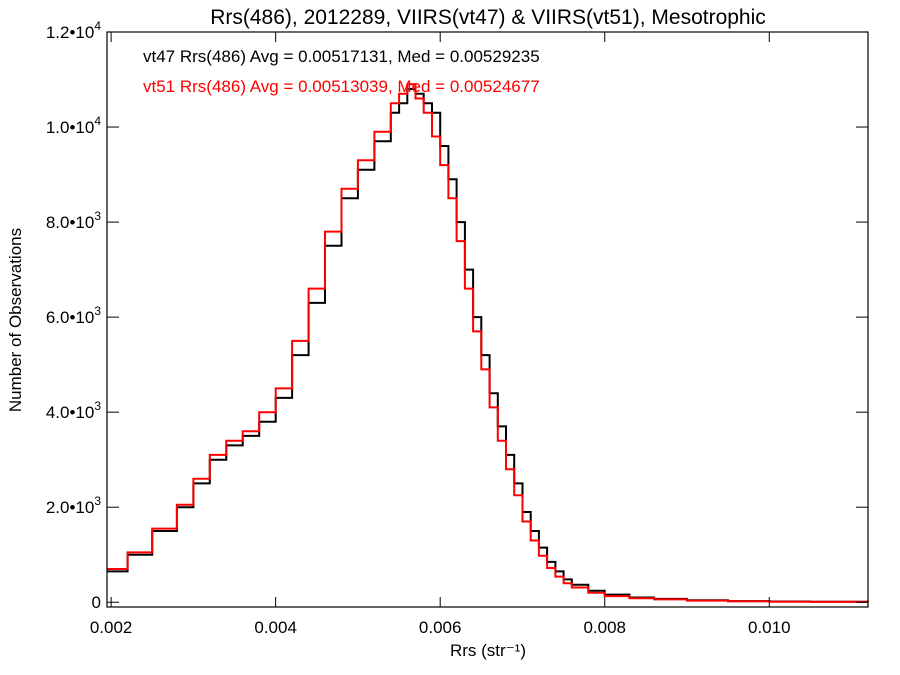 Image resolution: width=900 pixels, height=675 pixels. I want to click on x-tick-label-3: 0.008, so click(604, 627).